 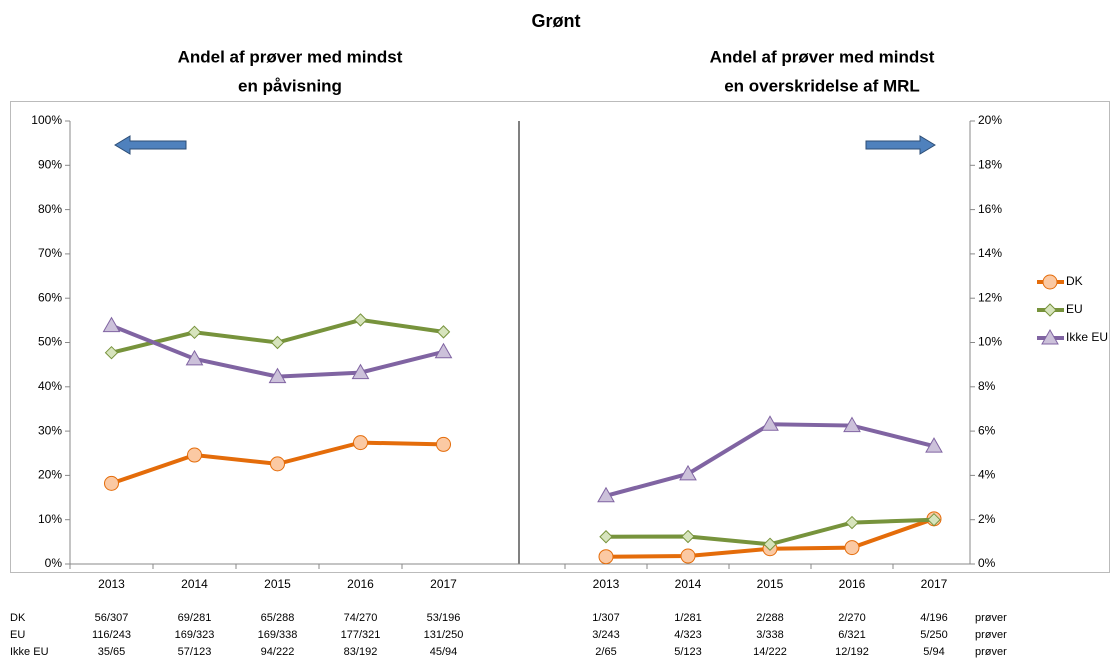 What do you see at coordinates (688, 635) in the screenshot?
I see `sample-count: 4/323` at bounding box center [688, 635].